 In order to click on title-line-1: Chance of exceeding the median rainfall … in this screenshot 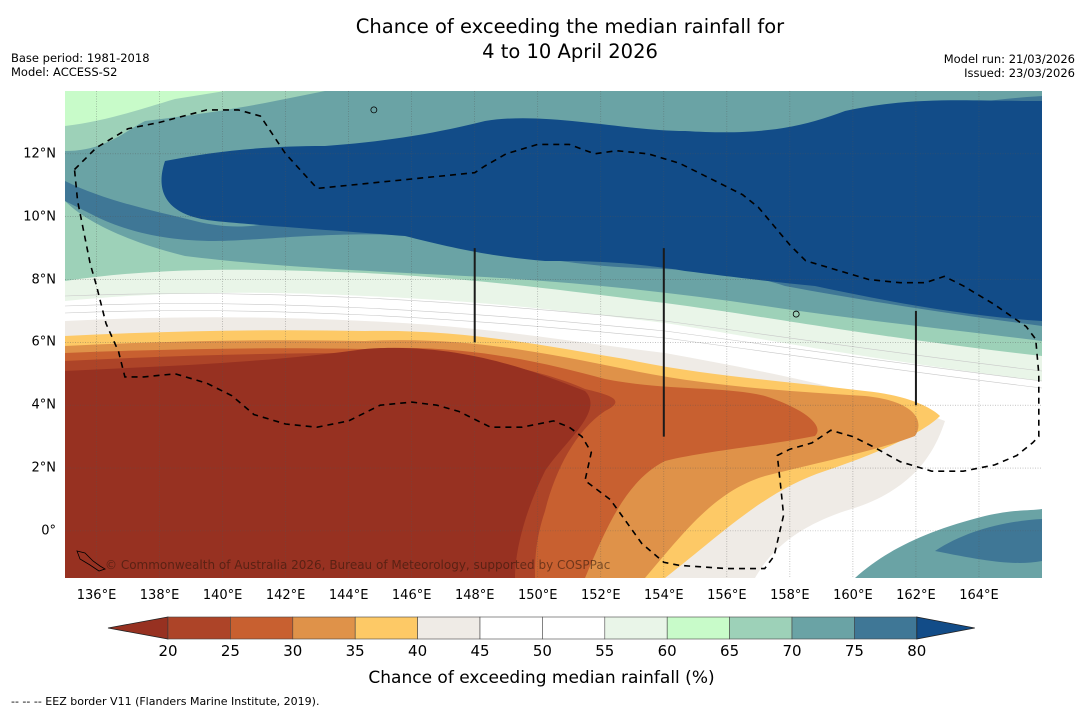, I will do `click(570, 26)`.